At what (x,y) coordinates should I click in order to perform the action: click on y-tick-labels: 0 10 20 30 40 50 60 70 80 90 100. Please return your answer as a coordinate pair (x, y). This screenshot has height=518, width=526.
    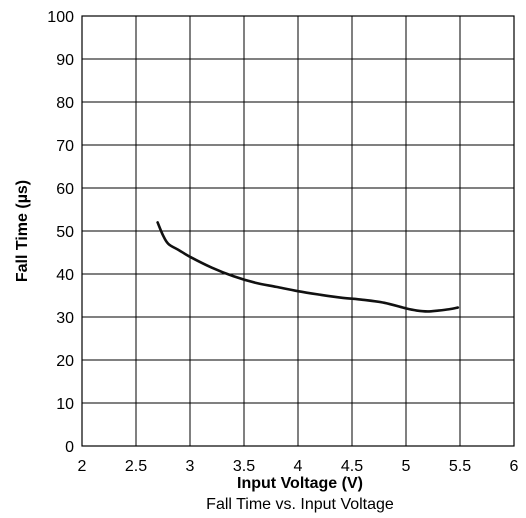
    Looking at the image, I should click on (60, 232).